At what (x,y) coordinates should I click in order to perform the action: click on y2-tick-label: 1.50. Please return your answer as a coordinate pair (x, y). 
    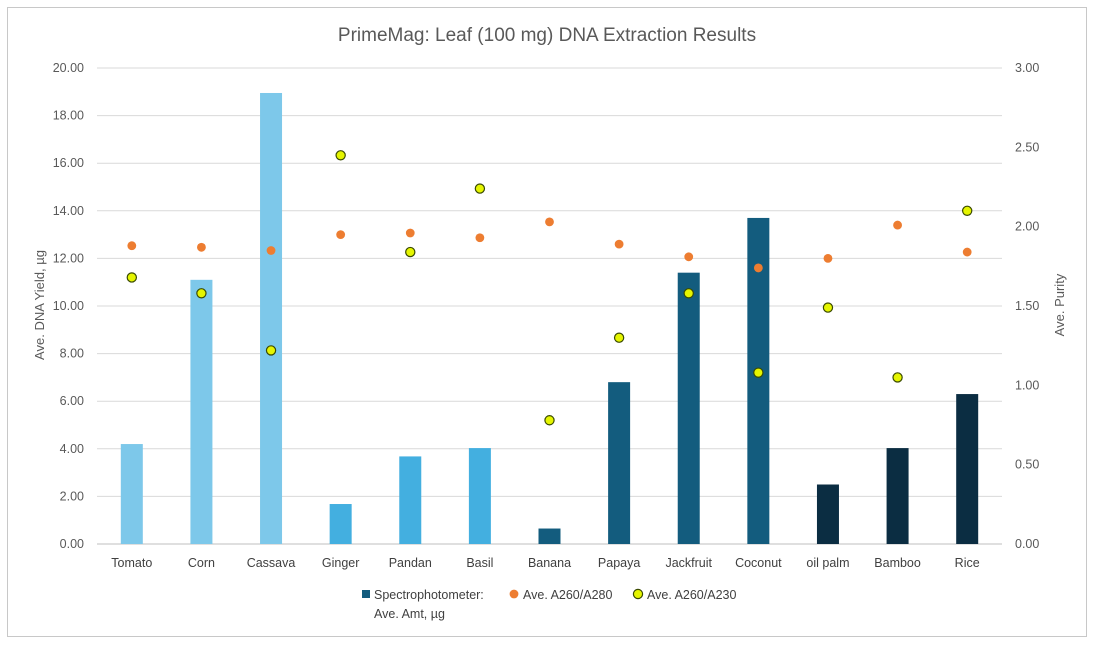
    Looking at the image, I should click on (1027, 306).